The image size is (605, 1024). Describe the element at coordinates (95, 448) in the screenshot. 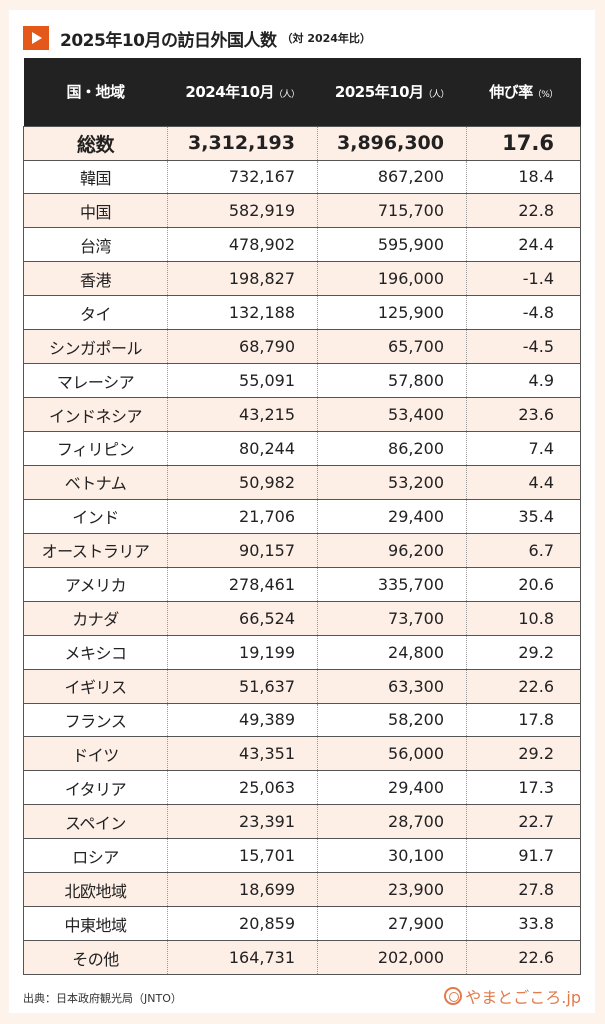

I see `table-cell: フィリピン` at that location.